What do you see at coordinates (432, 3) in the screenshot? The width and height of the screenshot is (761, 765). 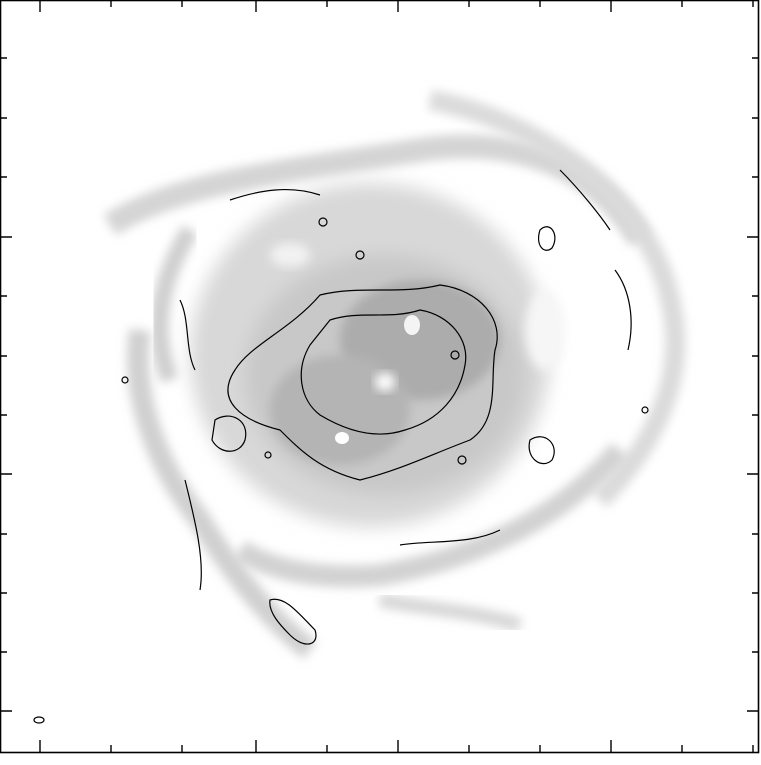 I see `top-minor-ticks` at bounding box center [432, 3].